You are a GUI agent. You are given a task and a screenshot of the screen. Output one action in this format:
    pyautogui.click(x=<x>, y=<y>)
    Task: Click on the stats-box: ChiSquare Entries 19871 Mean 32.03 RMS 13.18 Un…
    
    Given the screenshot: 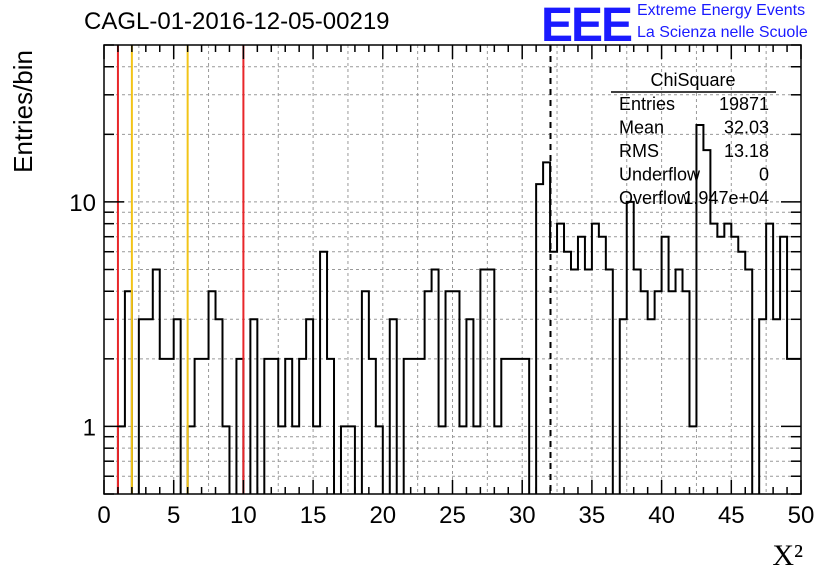 What is the action you would take?
    pyautogui.click(x=693, y=139)
    